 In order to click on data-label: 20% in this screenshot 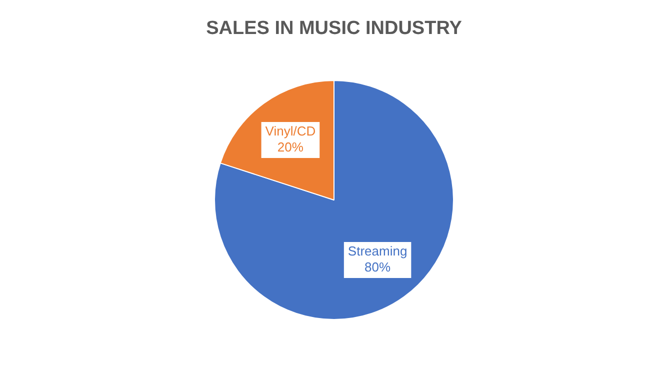, I will do `click(290, 147)`.